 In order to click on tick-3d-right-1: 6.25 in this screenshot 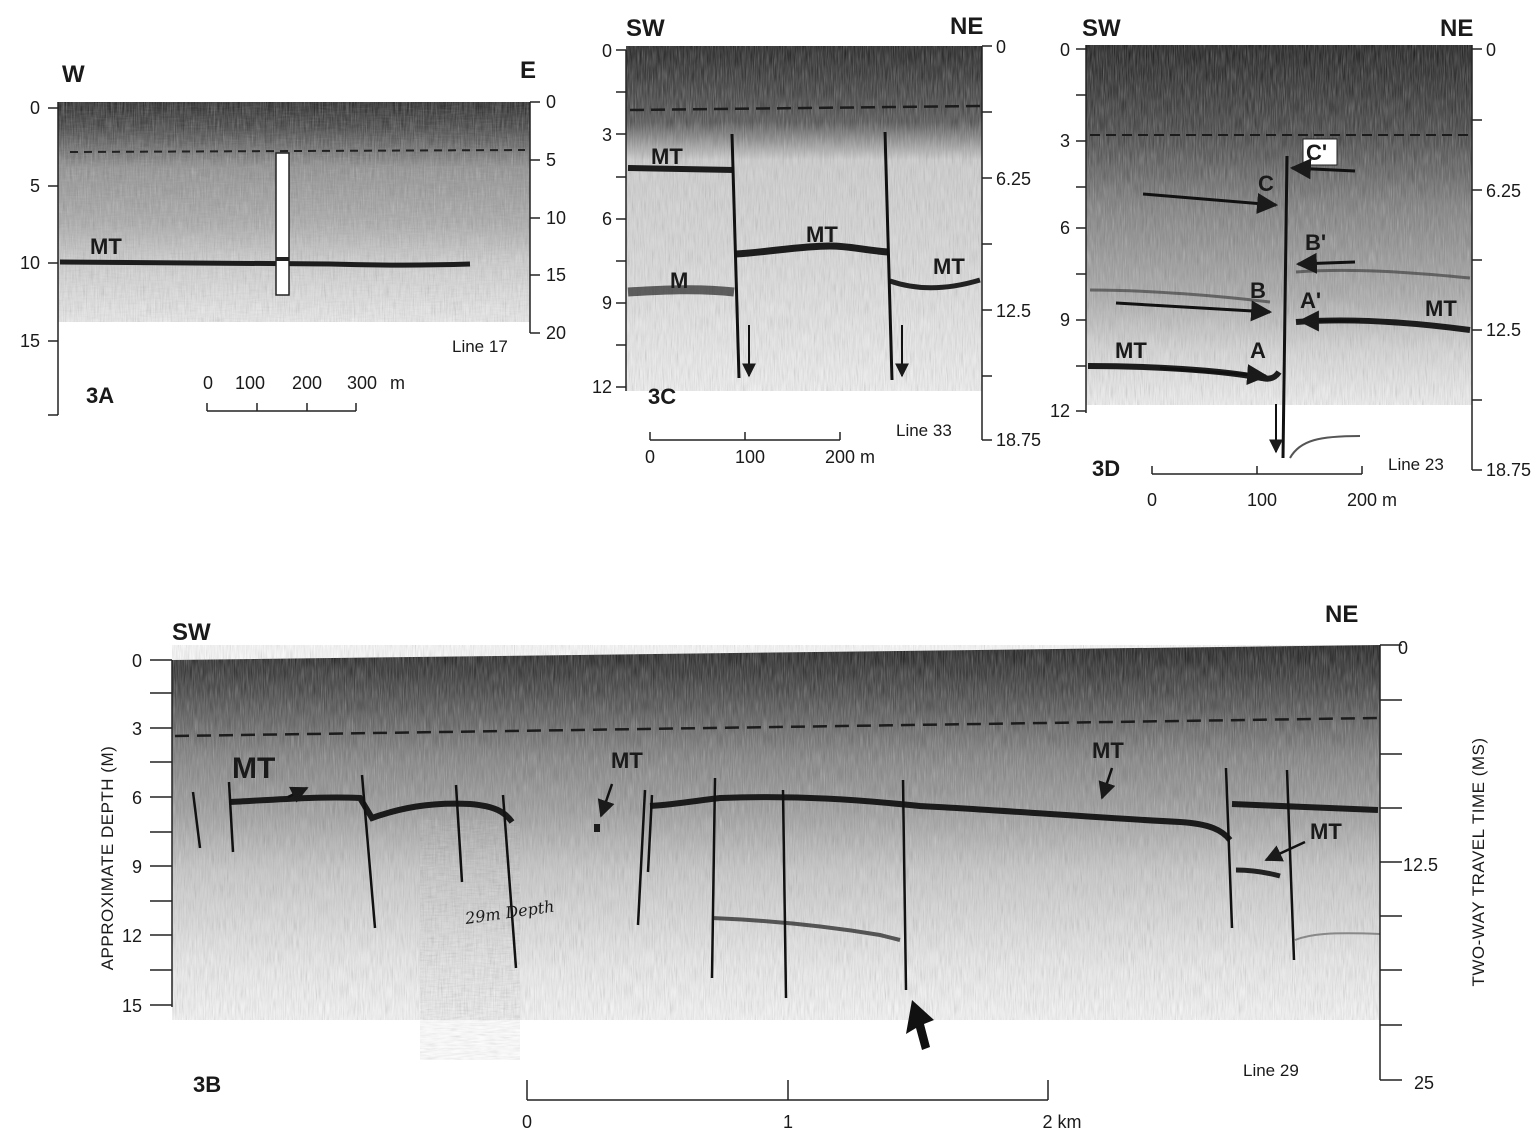, I will do `click(1503, 191)`.